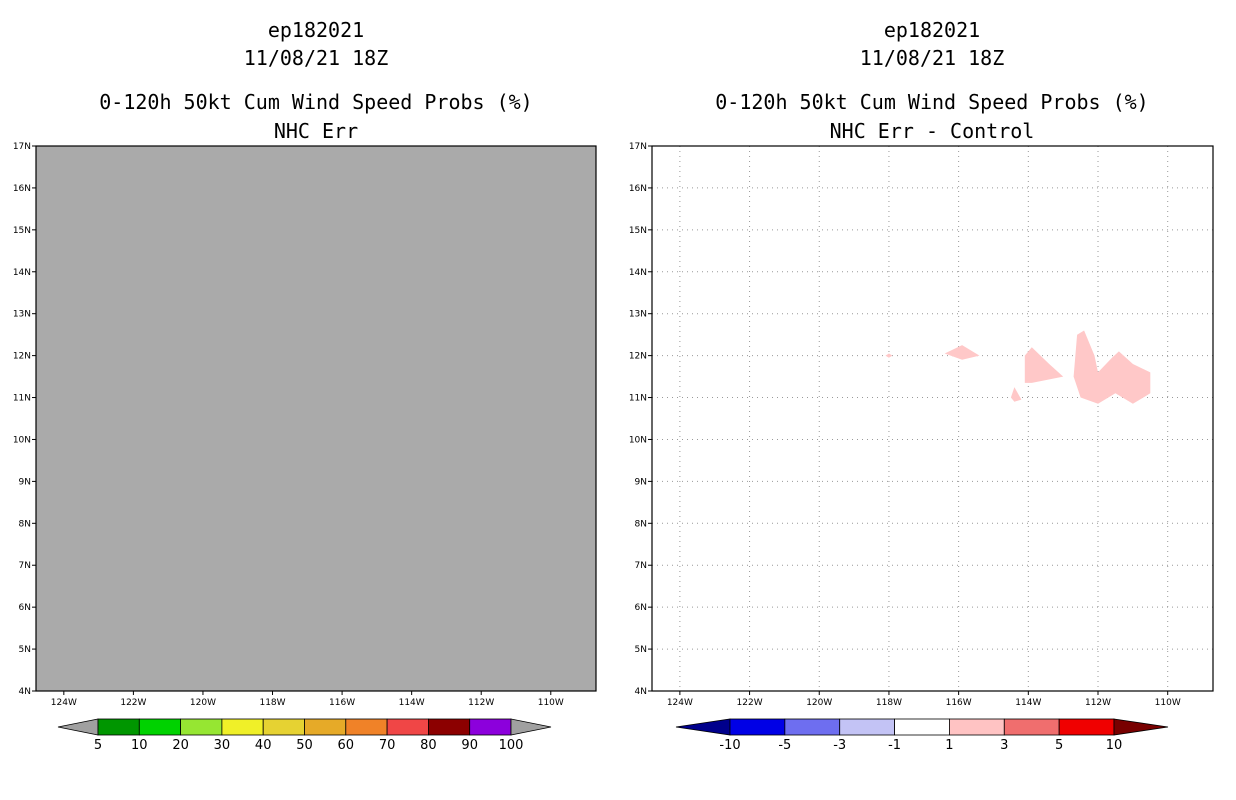  I want to click on right-ytick-label-5N: 5N, so click(641, 650).